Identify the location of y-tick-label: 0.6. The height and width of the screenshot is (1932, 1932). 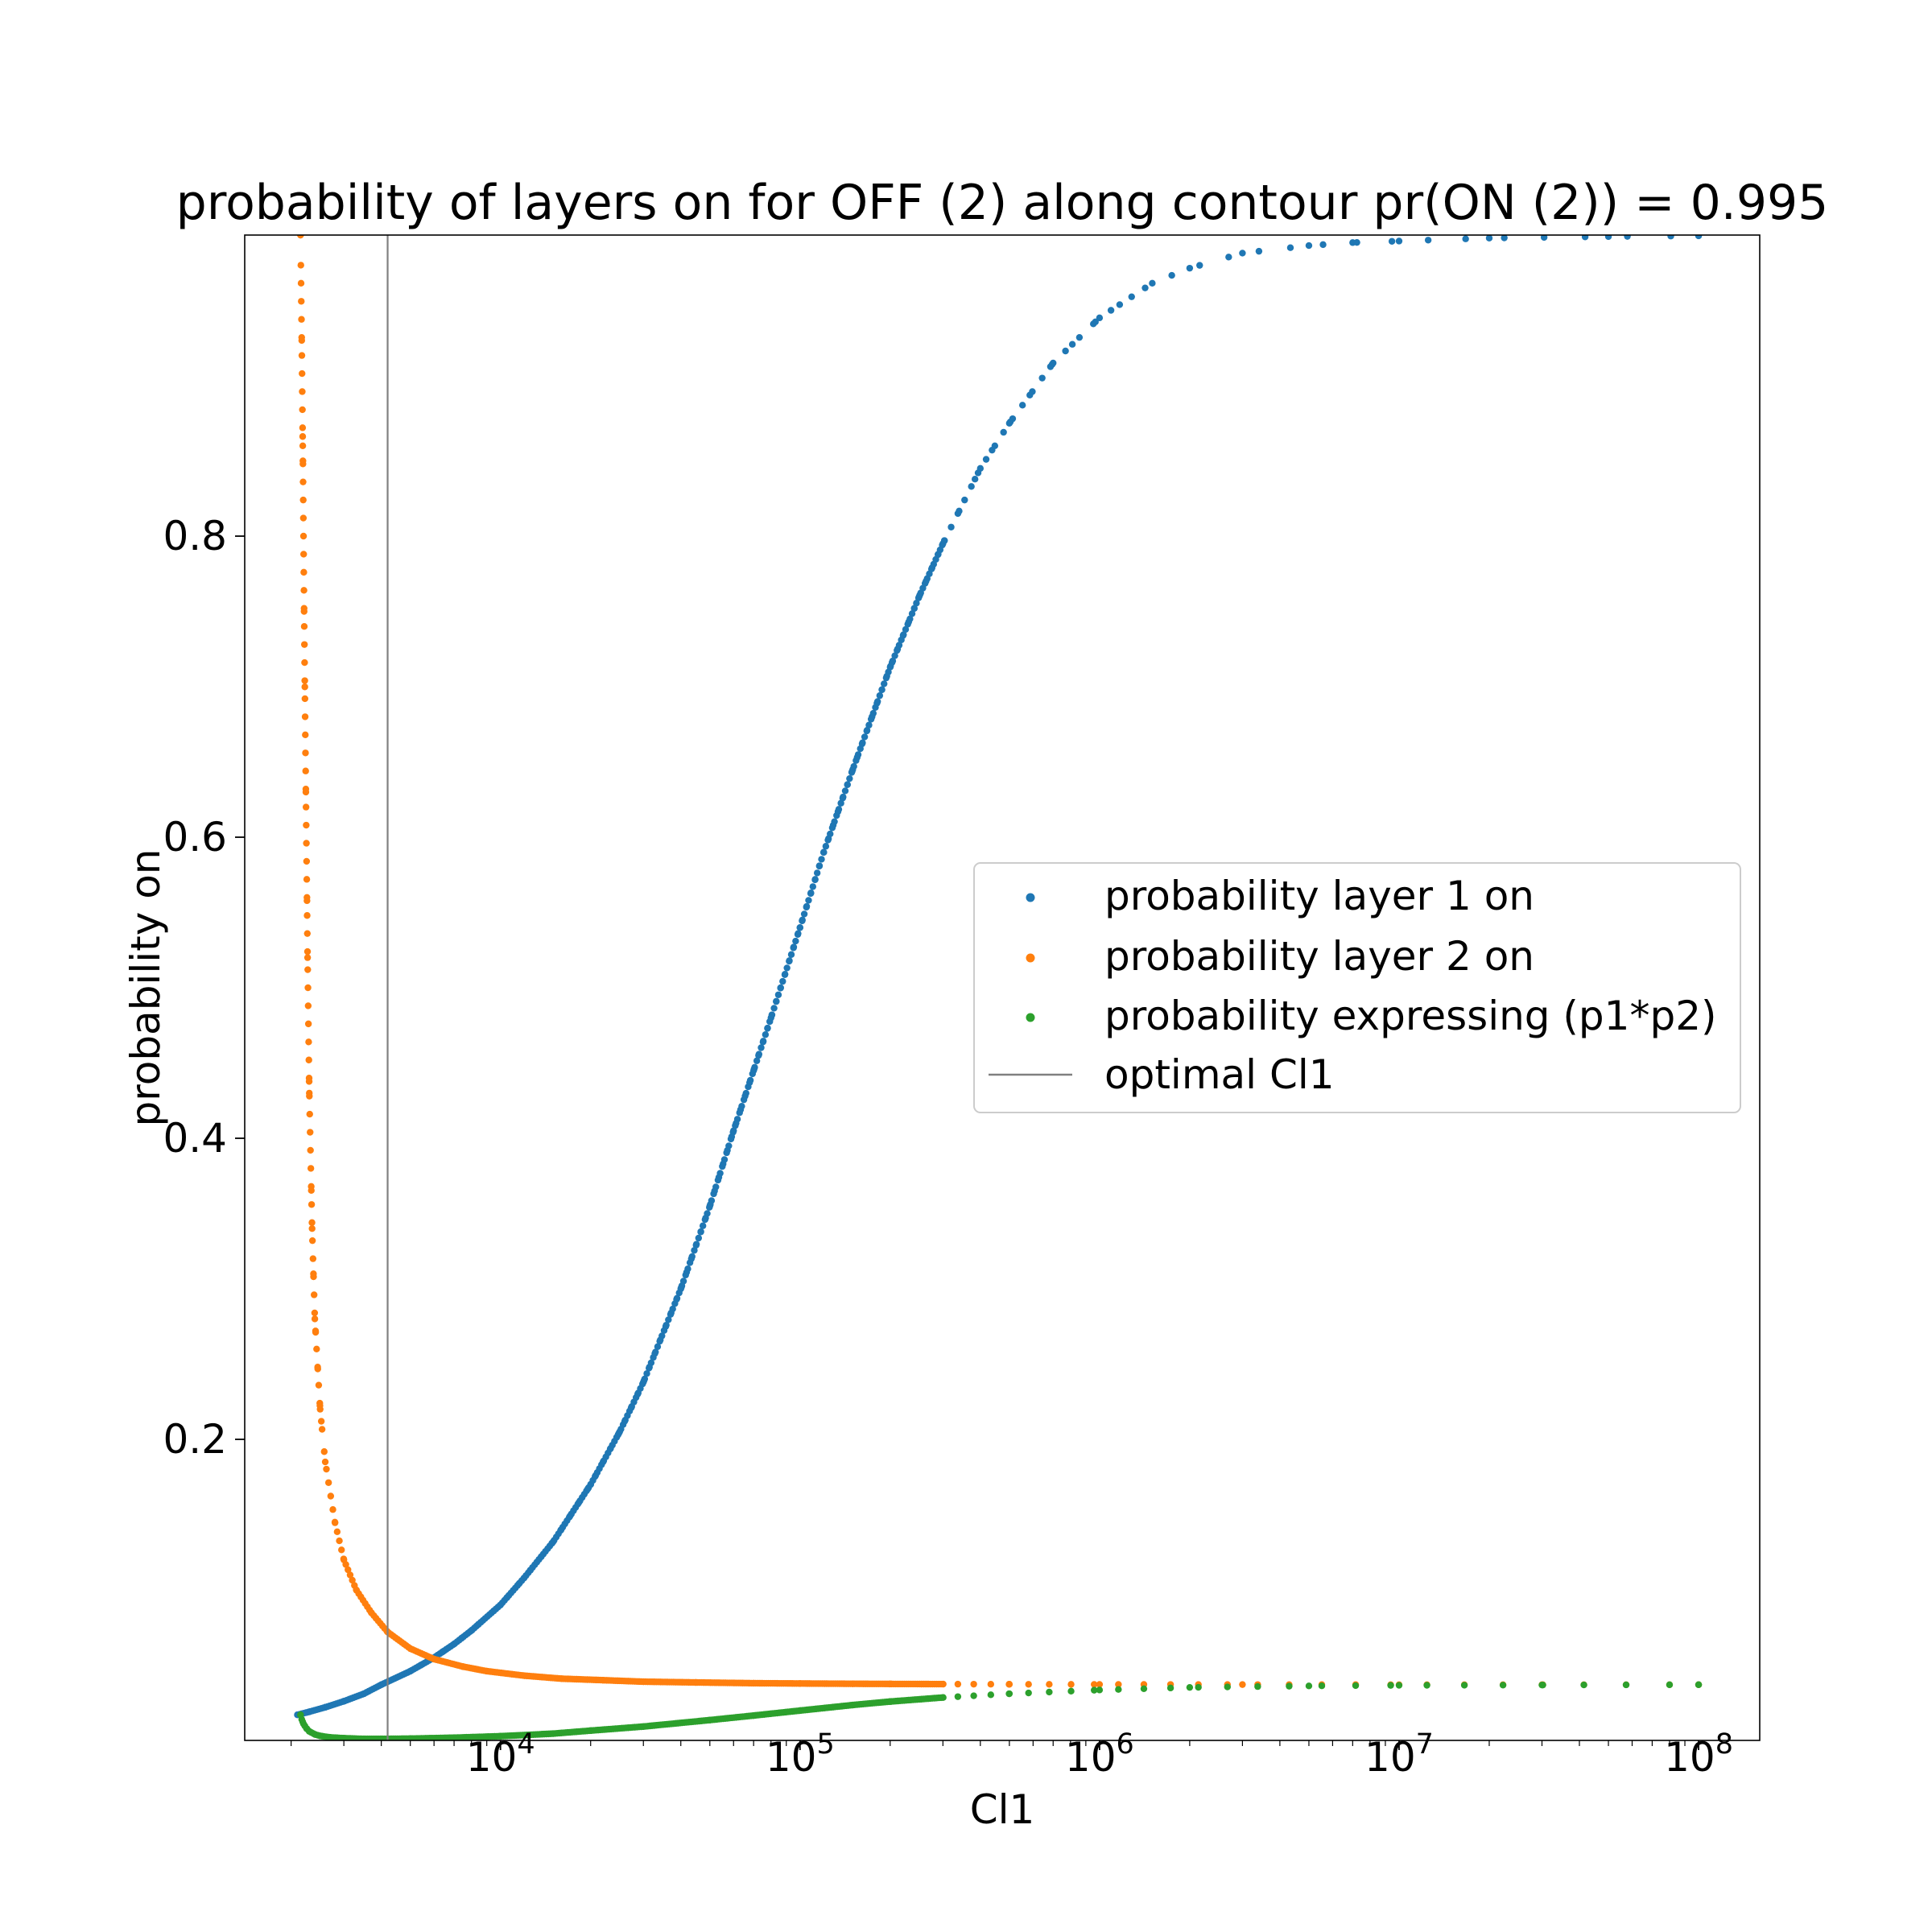
(195, 837).